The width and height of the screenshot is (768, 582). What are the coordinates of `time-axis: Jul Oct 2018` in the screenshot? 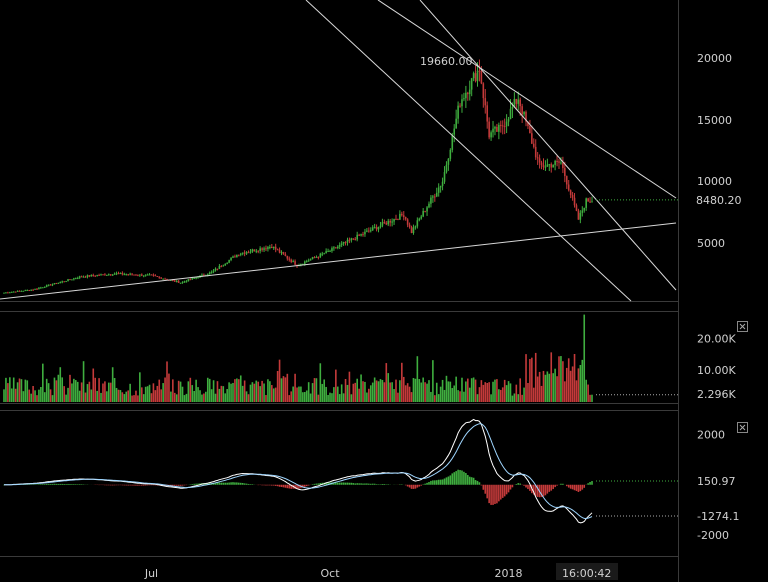 It's located at (333, 573).